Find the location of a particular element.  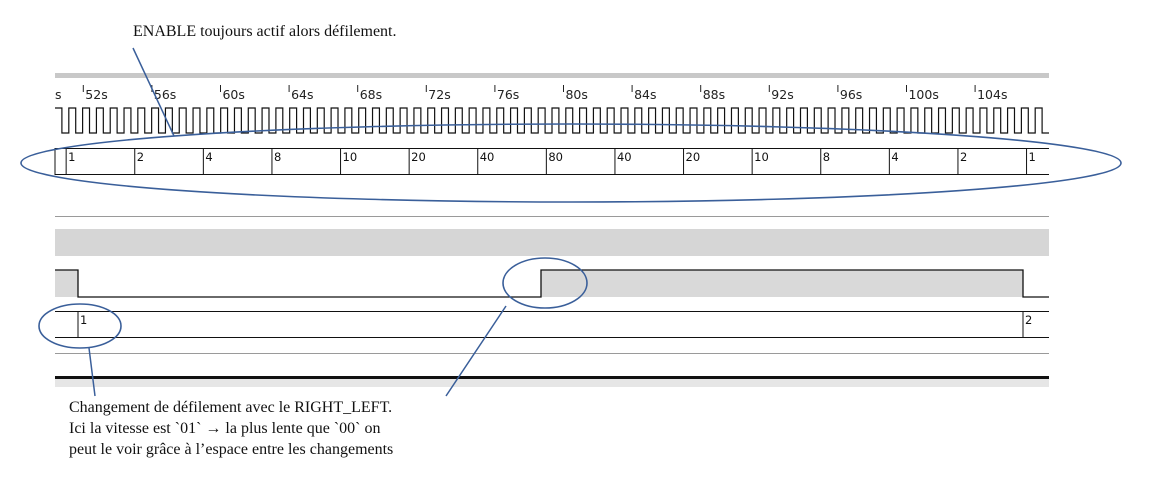

callout-leader-bottom-right is located at coordinates (476, 351).